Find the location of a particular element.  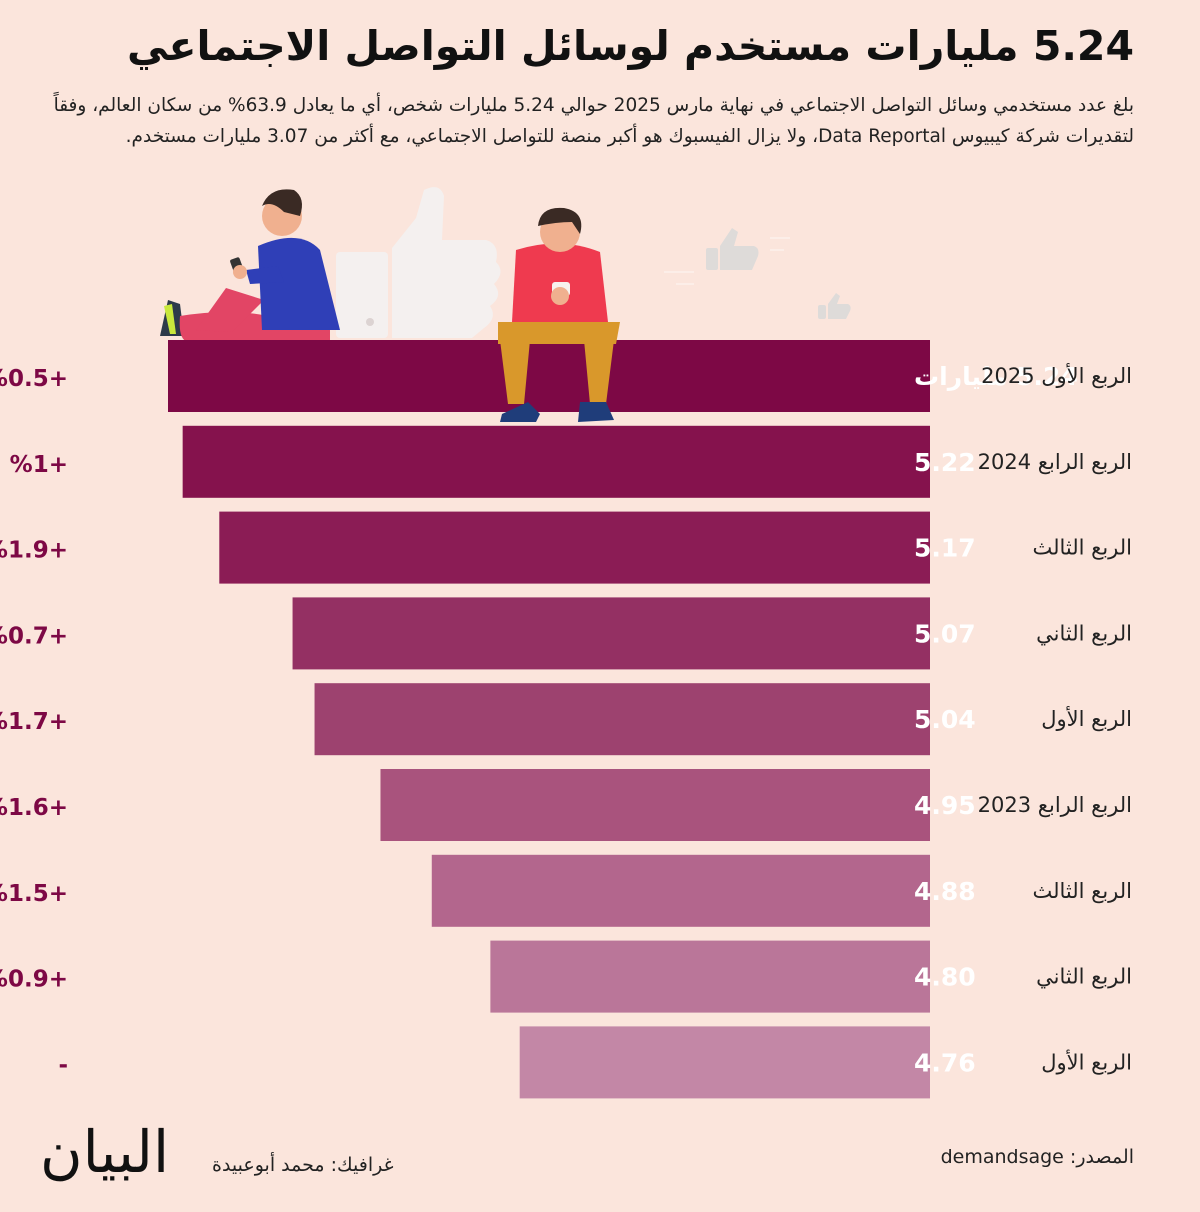

bar-value-label: 5.17 is located at coordinates (945, 548).